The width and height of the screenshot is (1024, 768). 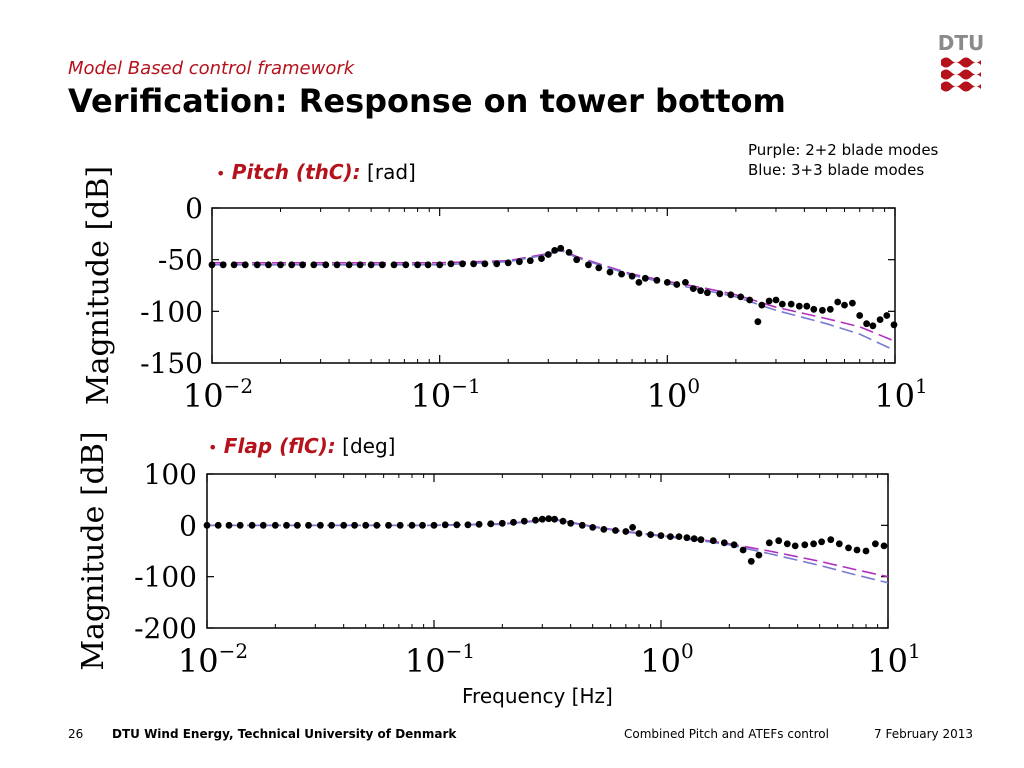 I want to click on y-tick-label: 0, so click(x=188, y=525).